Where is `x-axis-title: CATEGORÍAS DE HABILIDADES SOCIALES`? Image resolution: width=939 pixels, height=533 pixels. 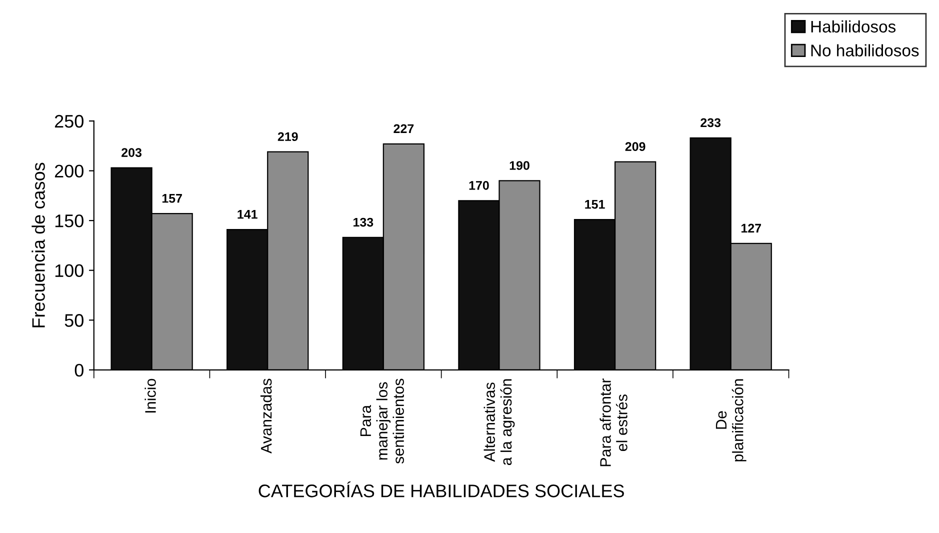 x-axis-title: CATEGORÍAS DE HABILIDADES SOCIALES is located at coordinates (441, 489).